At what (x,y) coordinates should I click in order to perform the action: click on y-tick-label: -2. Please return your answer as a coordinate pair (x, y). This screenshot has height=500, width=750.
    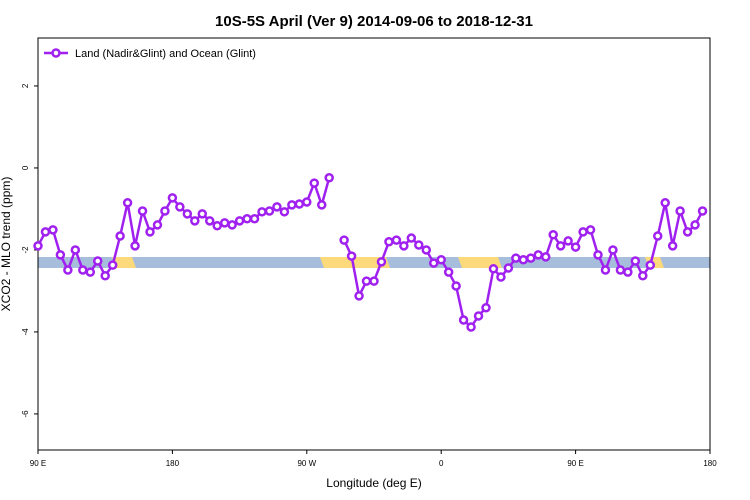
    Looking at the image, I should click on (25, 250).